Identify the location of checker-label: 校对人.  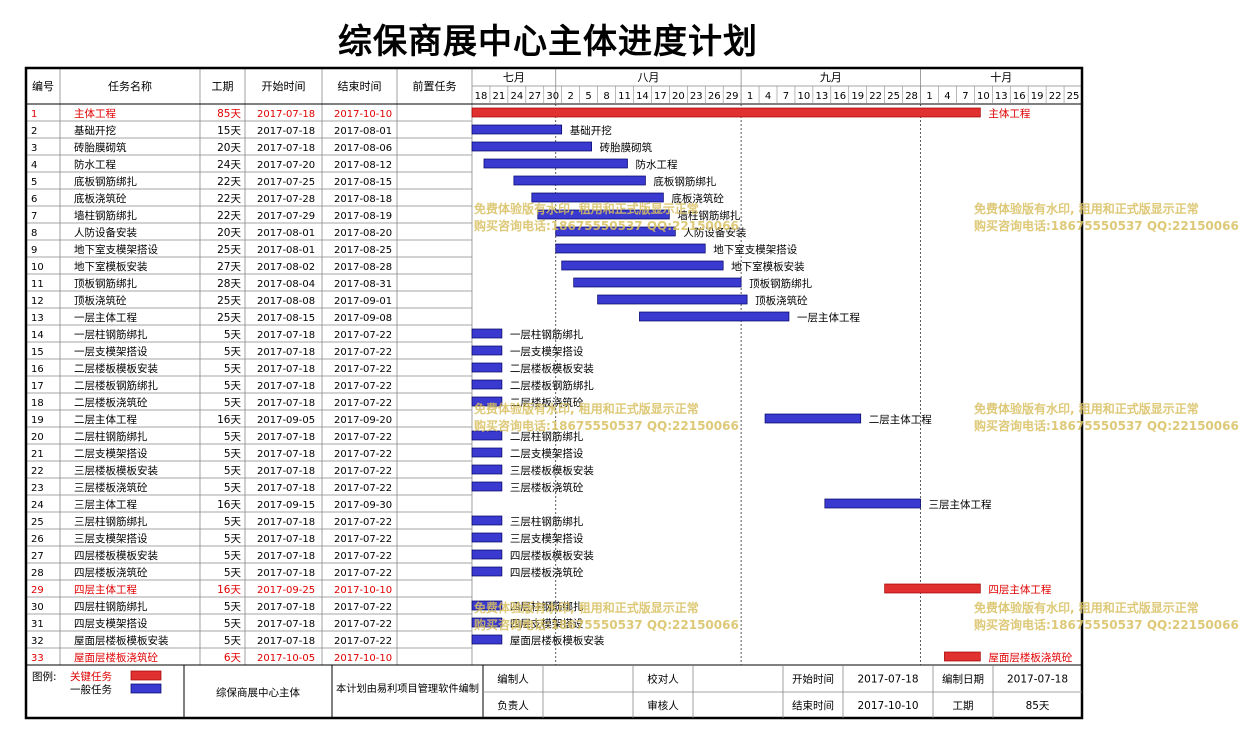
(663, 679).